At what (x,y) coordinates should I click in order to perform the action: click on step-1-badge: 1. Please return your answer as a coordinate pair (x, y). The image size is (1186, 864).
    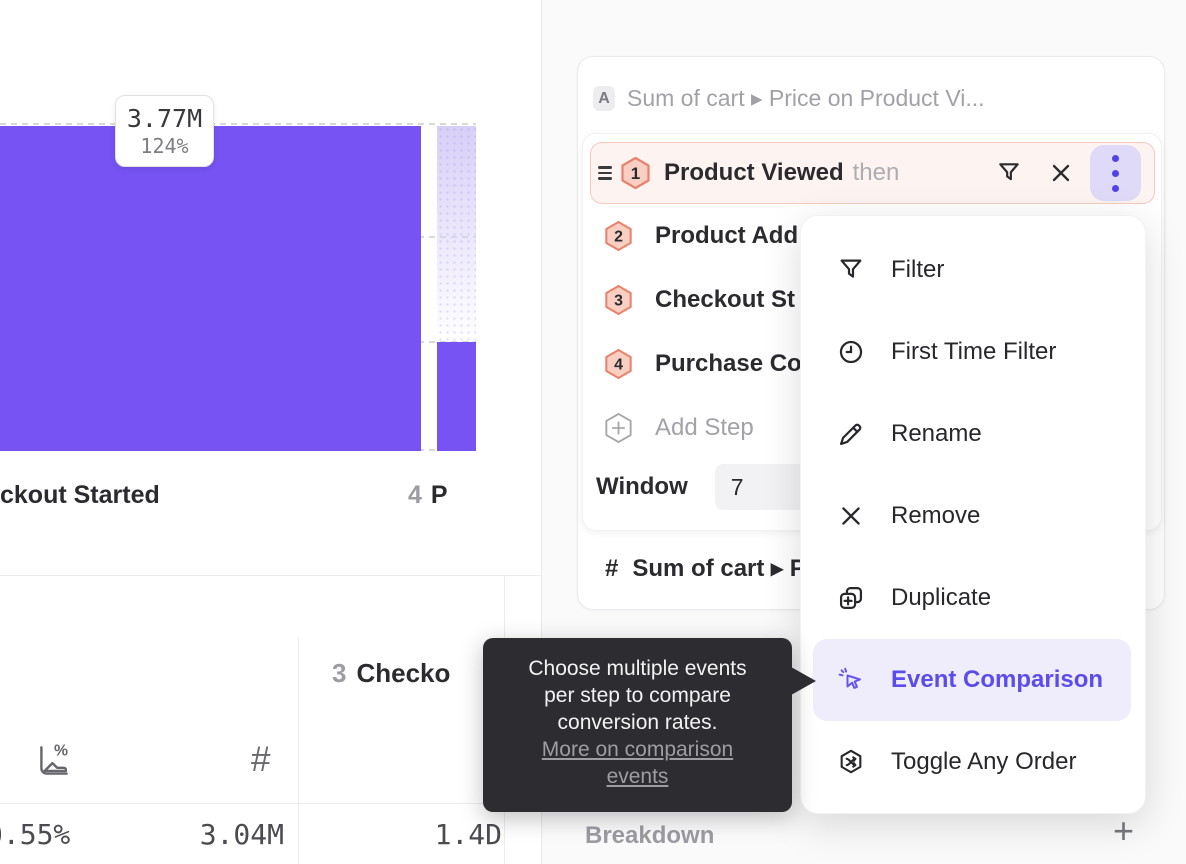
    Looking at the image, I should click on (635, 173).